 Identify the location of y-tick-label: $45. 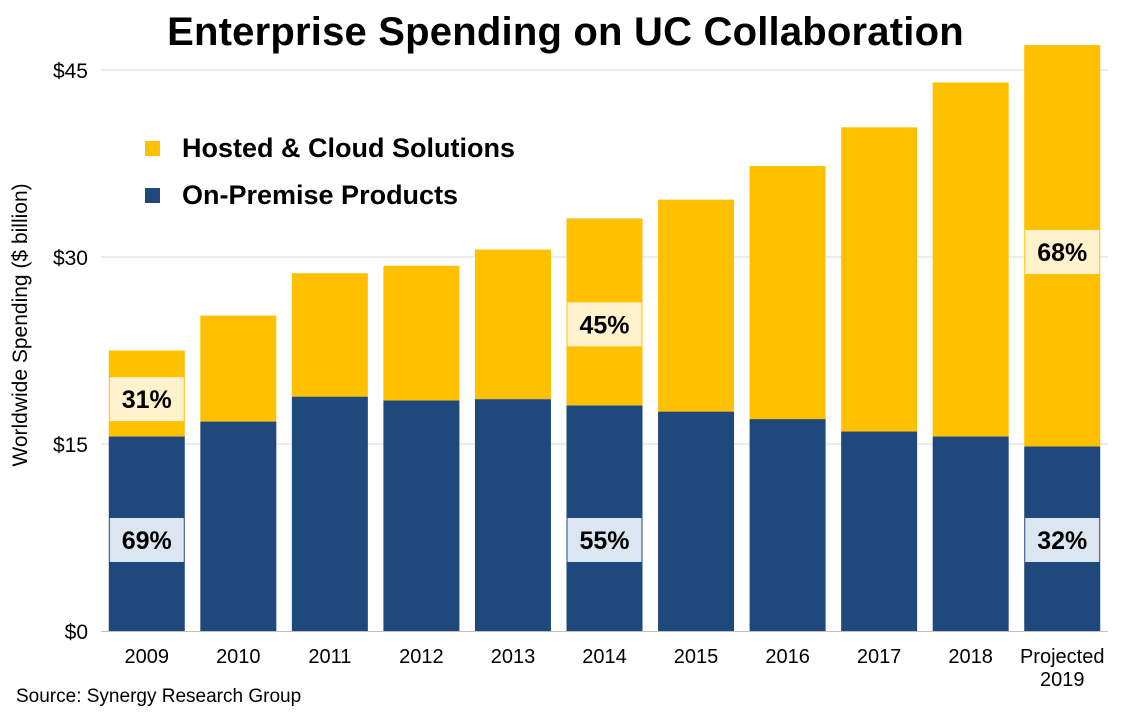
(70, 71).